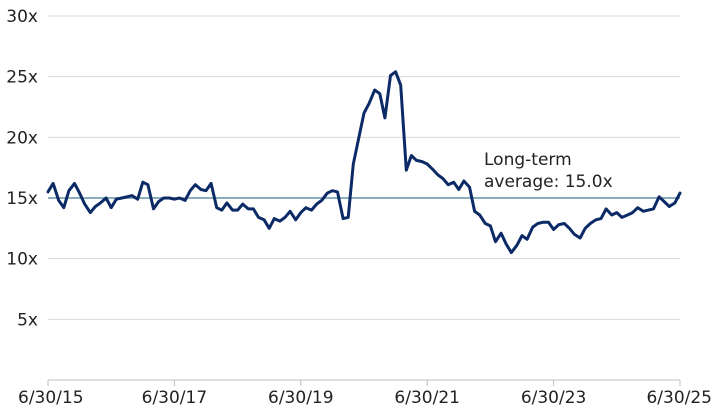  What do you see at coordinates (22, 168) in the screenshot?
I see `y-axis-tick-labels: 5x 10x 15x 20x 25x 30x` at bounding box center [22, 168].